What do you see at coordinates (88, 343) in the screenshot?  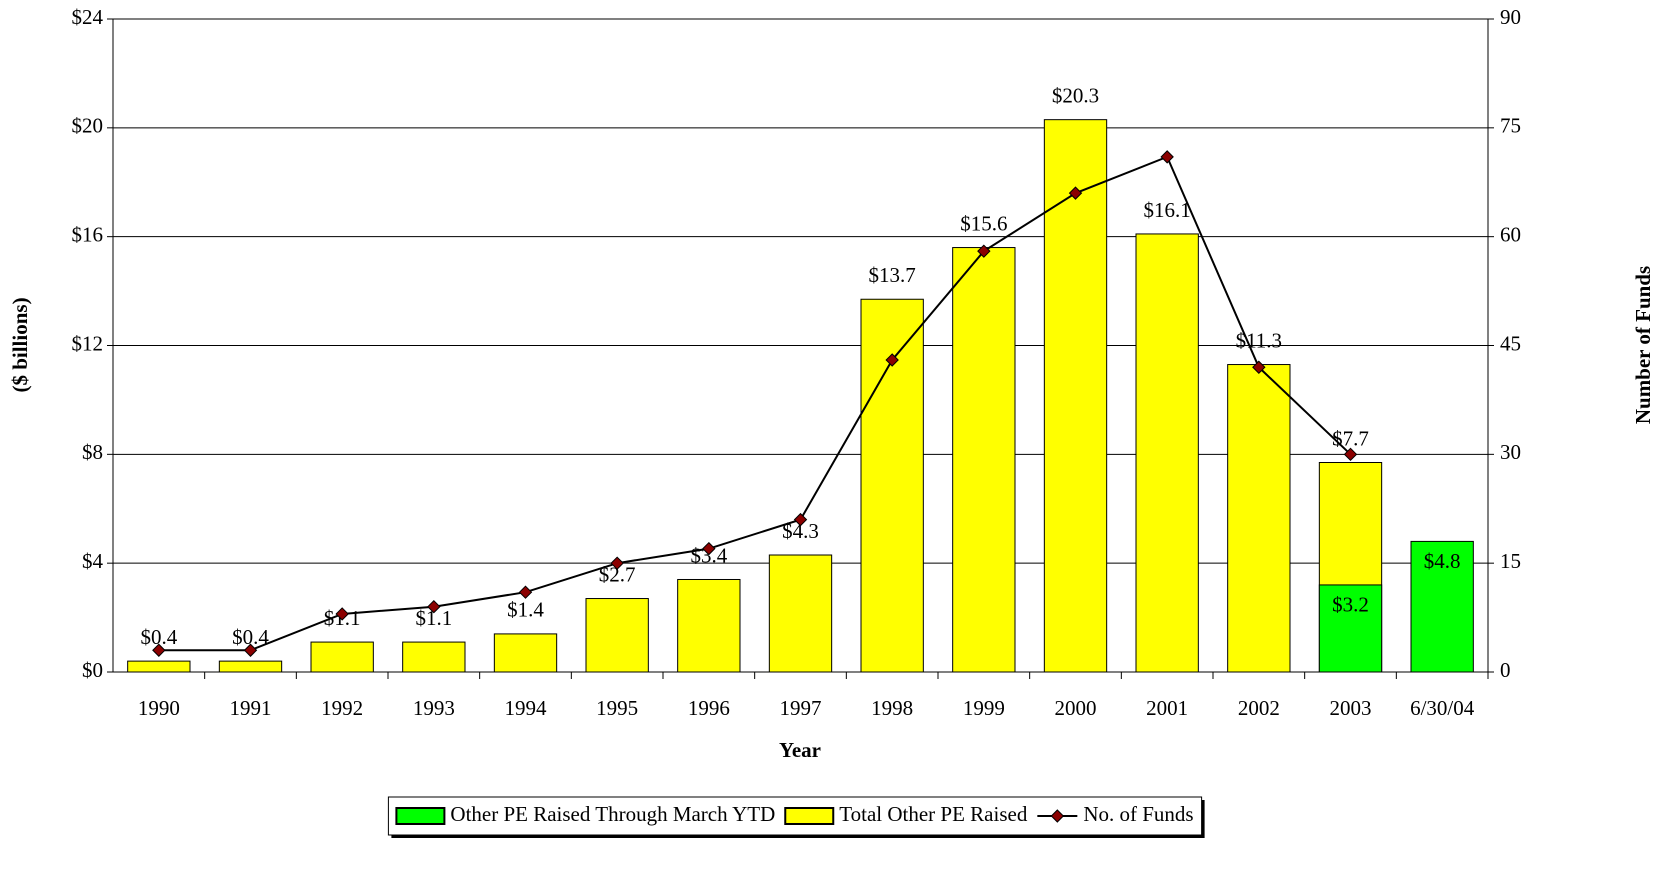 I see `y-tick-label: $12` at bounding box center [88, 343].